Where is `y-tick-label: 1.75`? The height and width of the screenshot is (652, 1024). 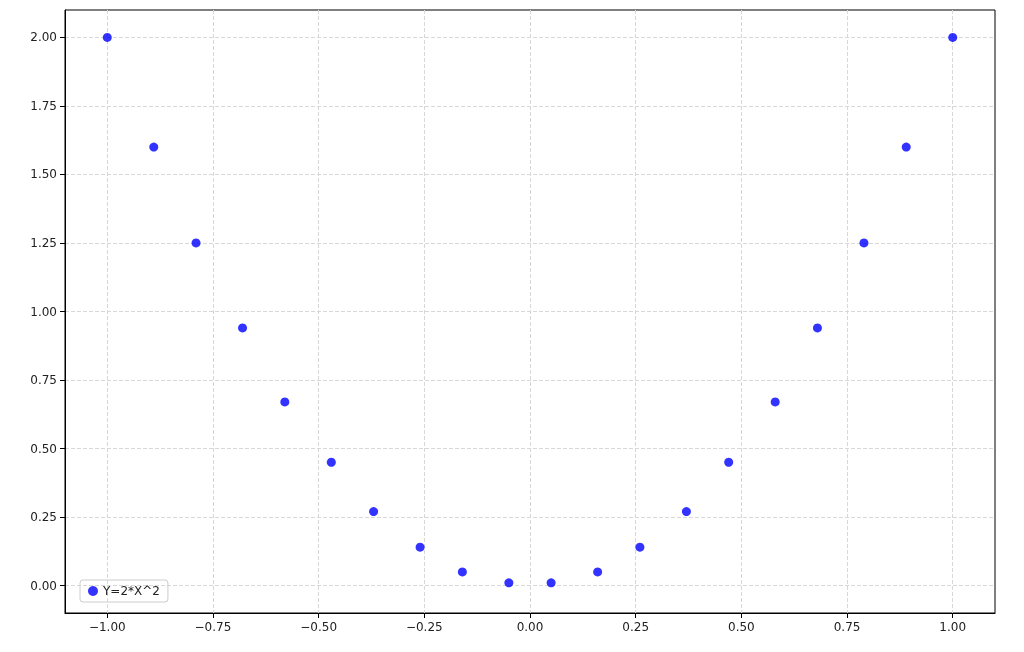 y-tick-label: 1.75 is located at coordinates (43, 105).